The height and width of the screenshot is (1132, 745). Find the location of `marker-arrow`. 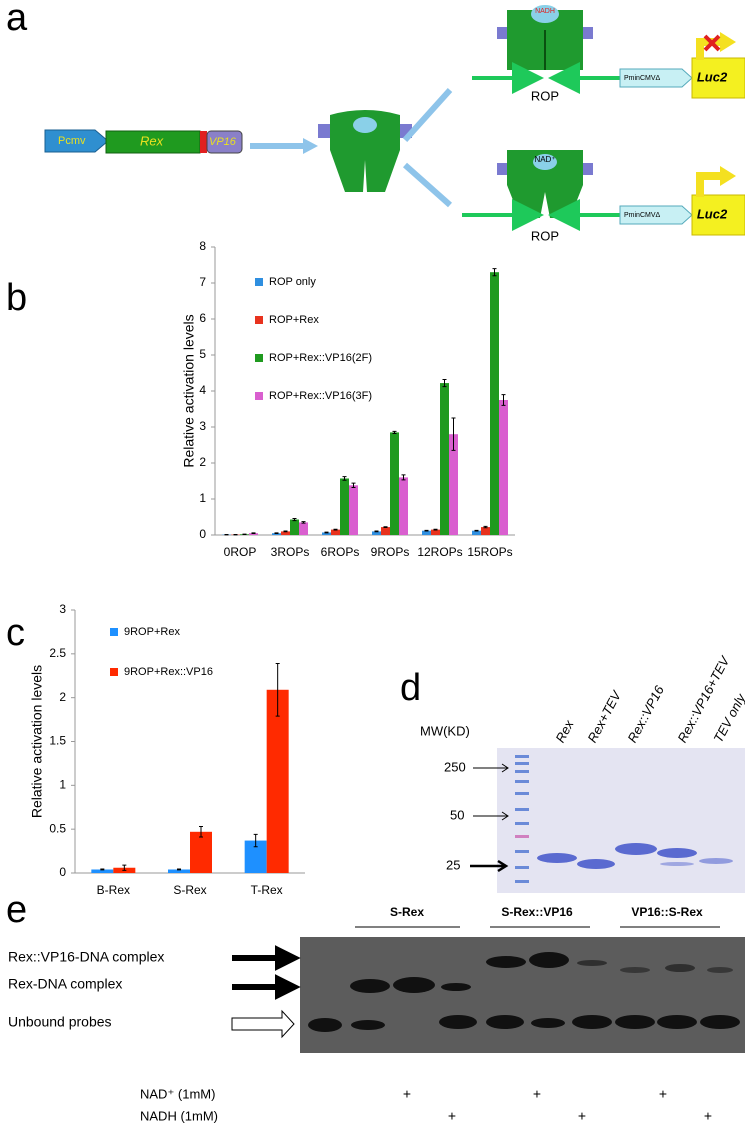

marker-arrow is located at coordinates (491, 768).